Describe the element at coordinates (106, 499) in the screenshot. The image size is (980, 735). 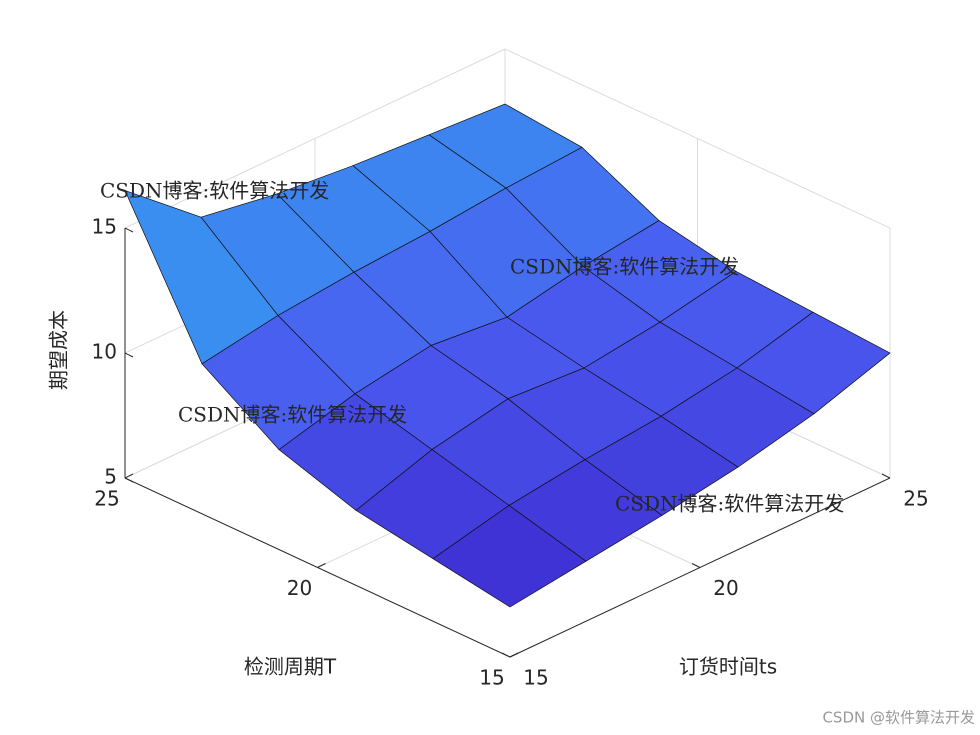
I see `y-tick-label: 25` at that location.